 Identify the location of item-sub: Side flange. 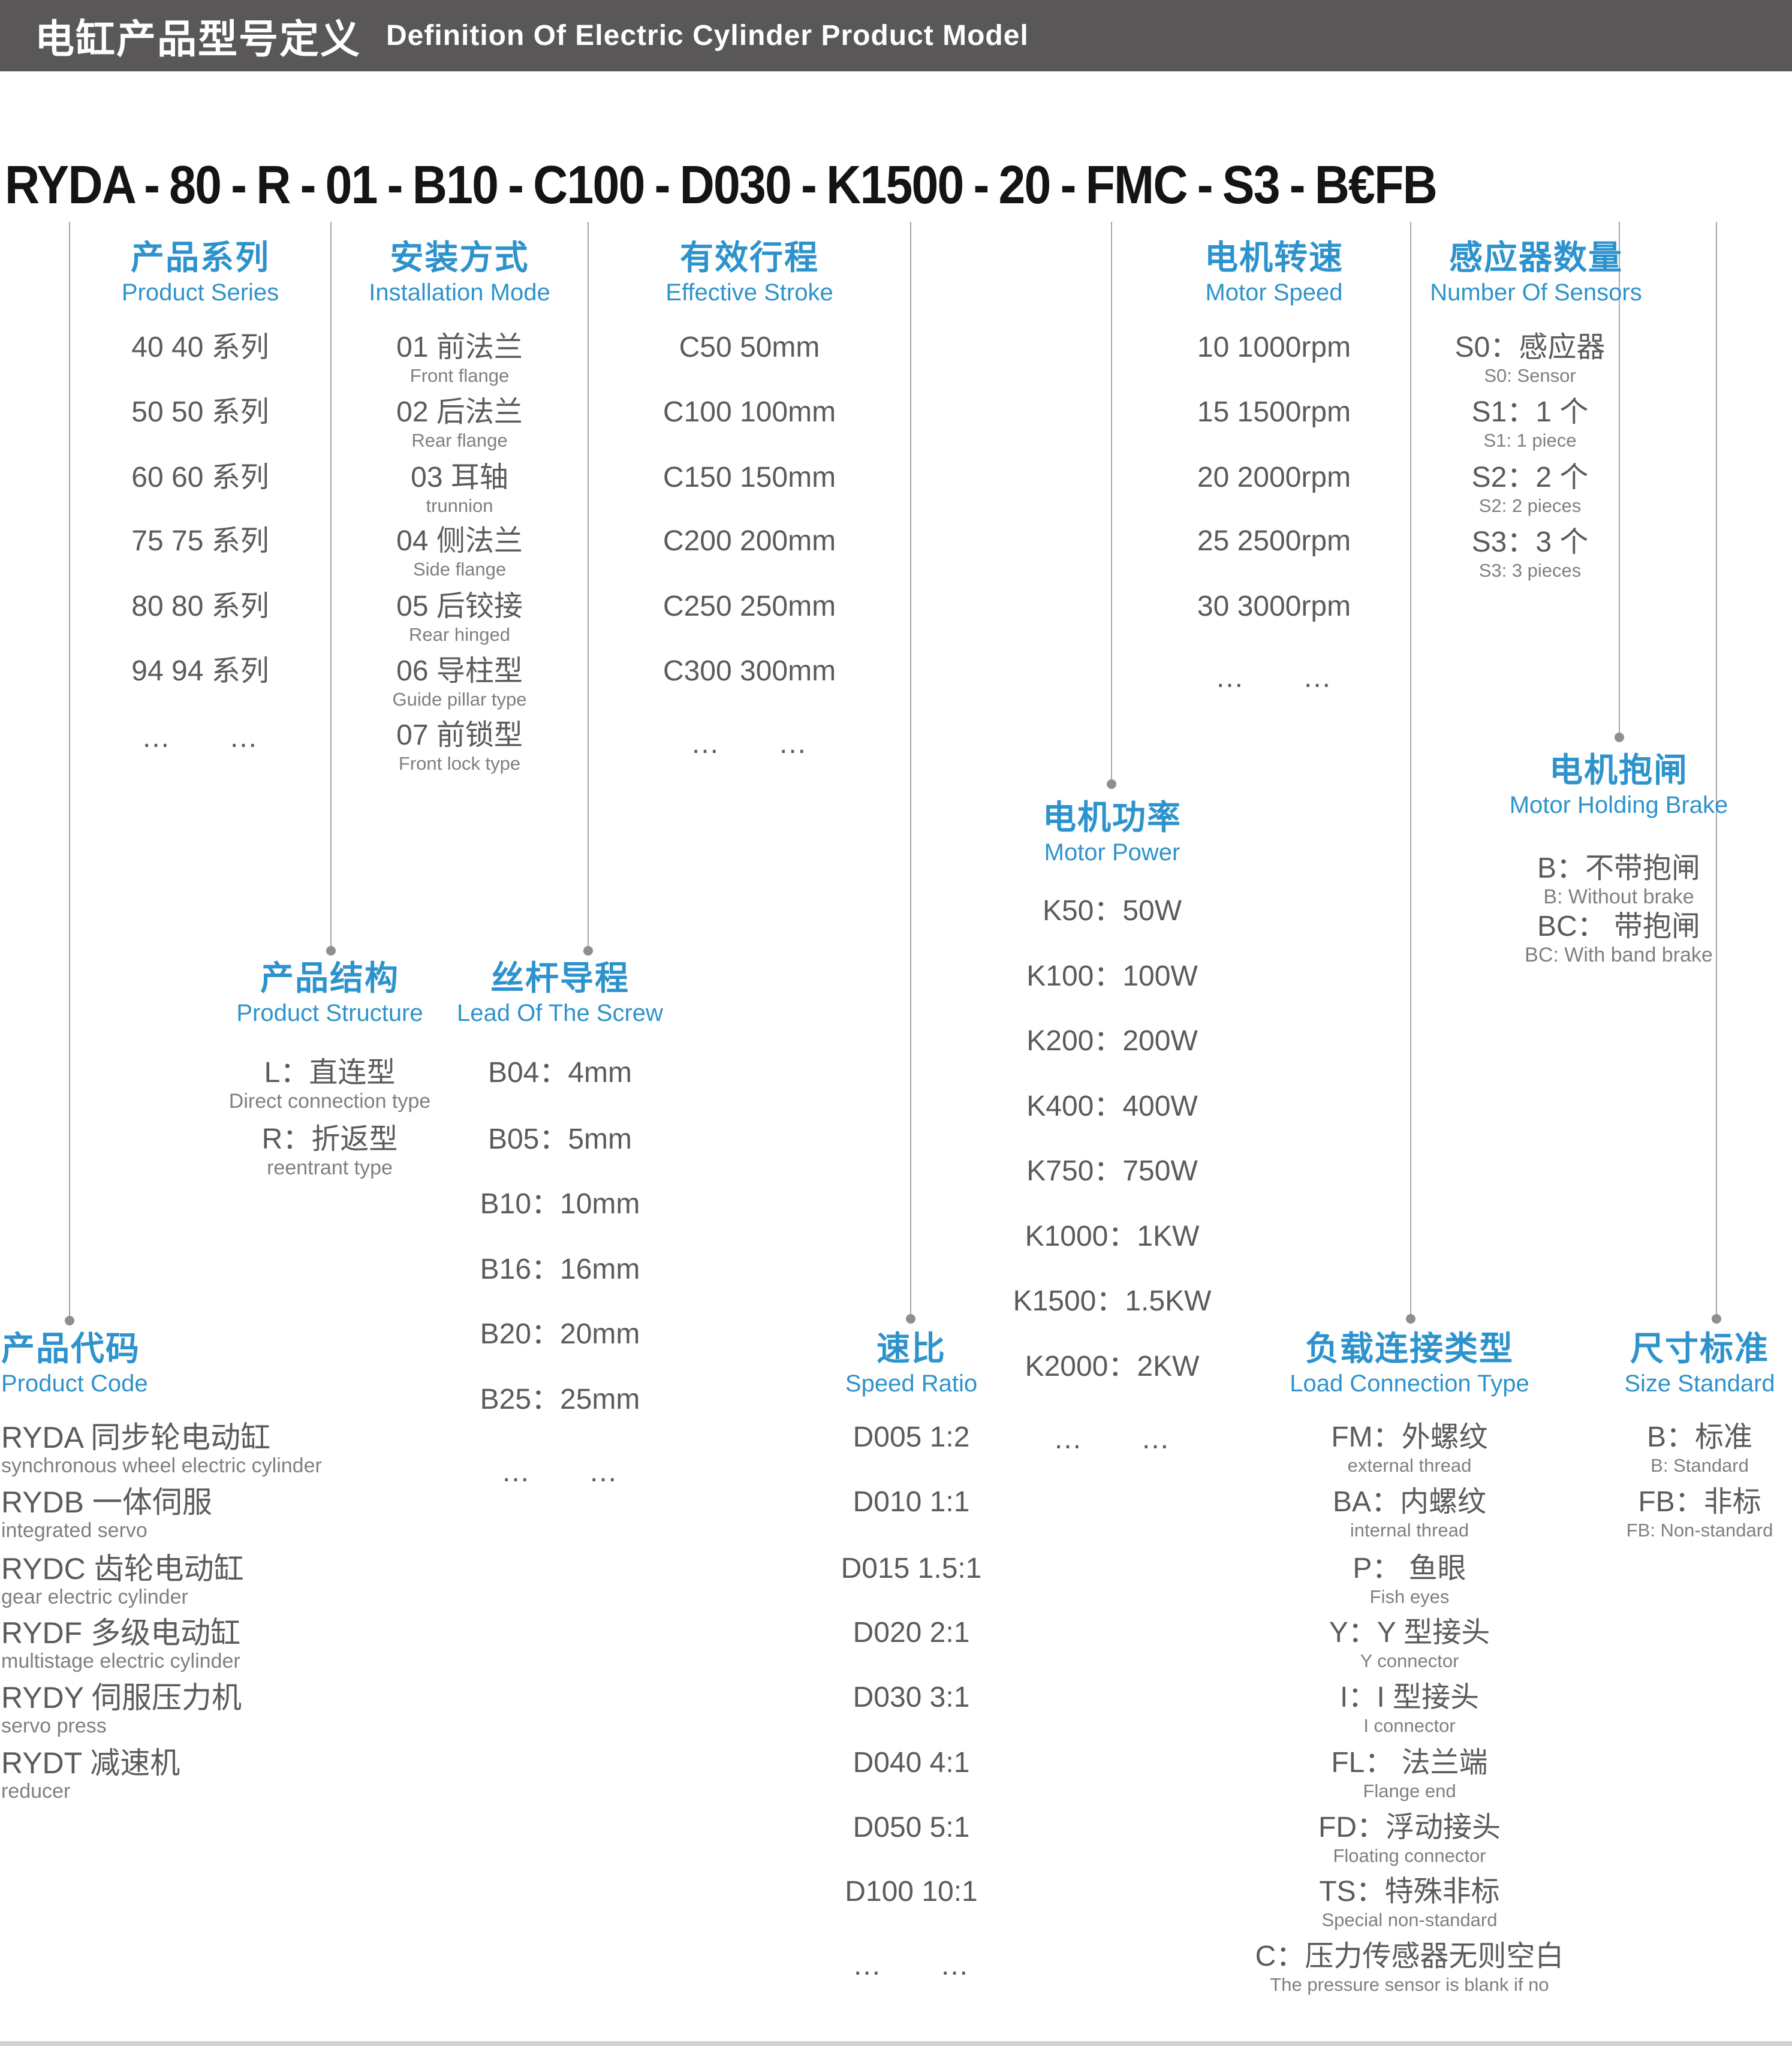
(459, 569).